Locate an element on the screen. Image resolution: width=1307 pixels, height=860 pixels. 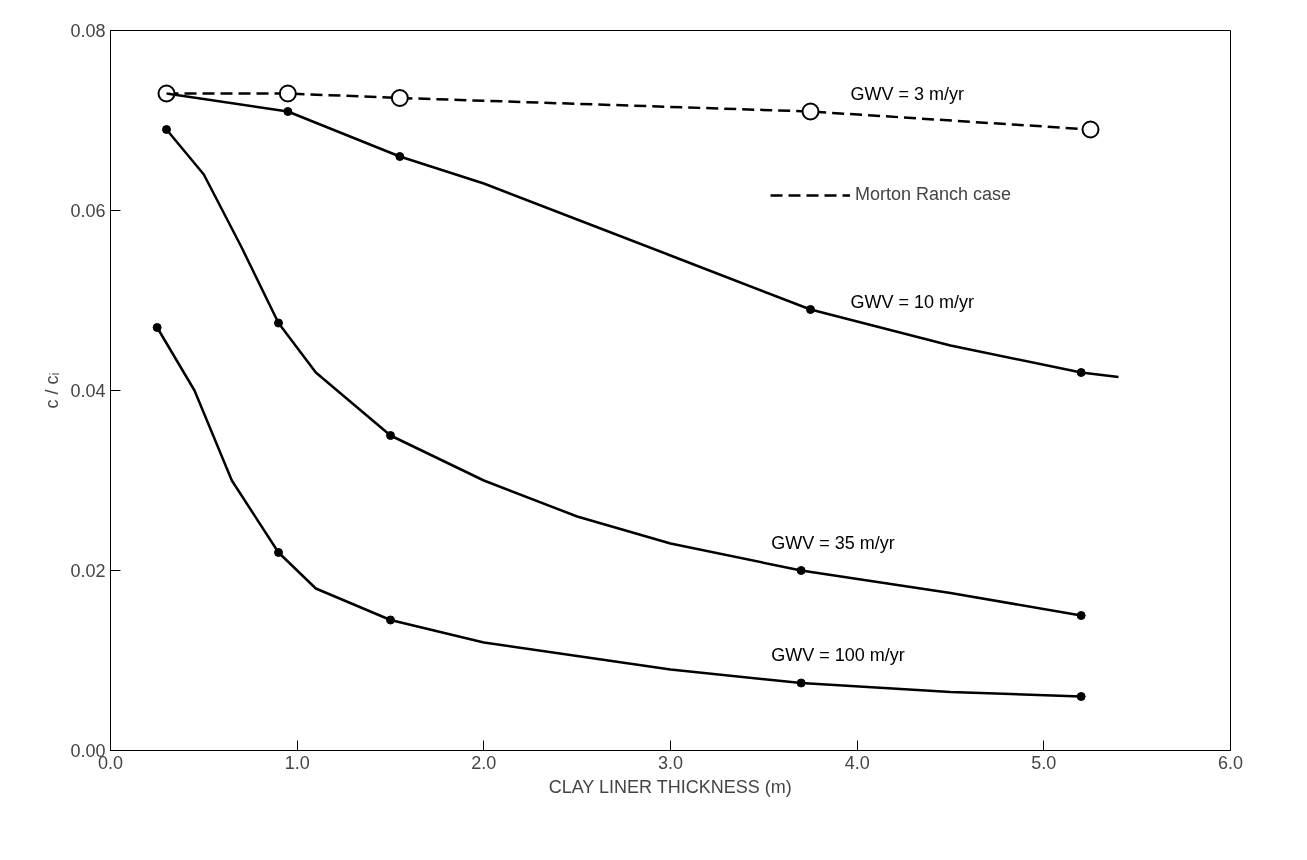
y-tick-label: 0.04 is located at coordinates (88, 391).